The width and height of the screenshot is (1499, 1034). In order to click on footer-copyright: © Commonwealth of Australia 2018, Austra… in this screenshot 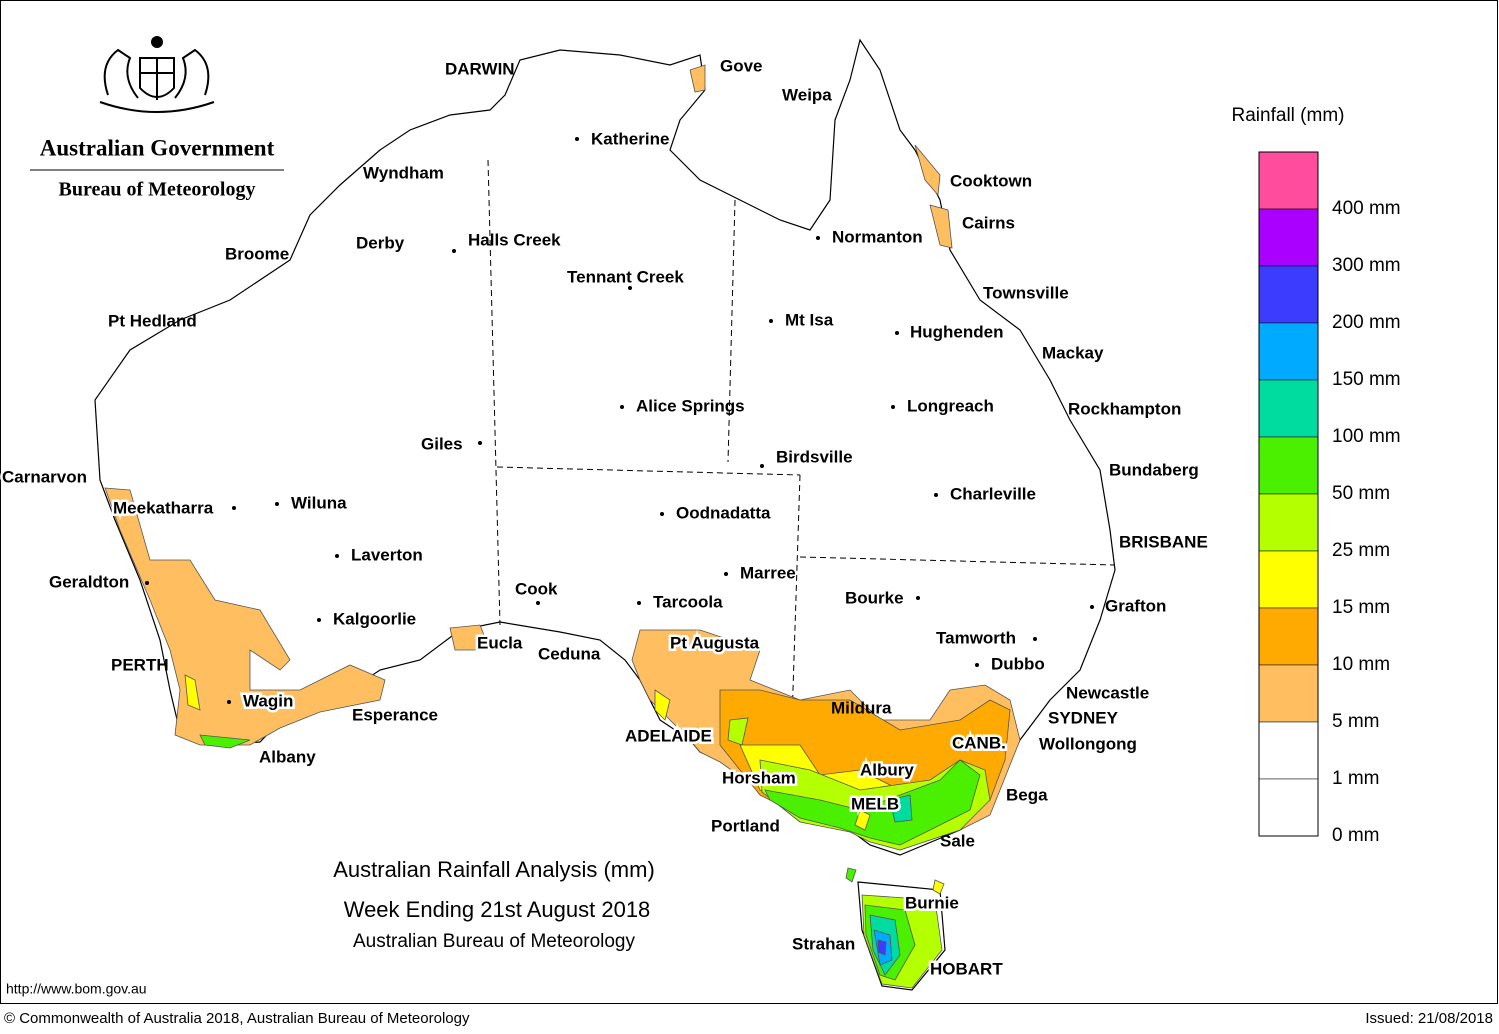, I will do `click(237, 1018)`.